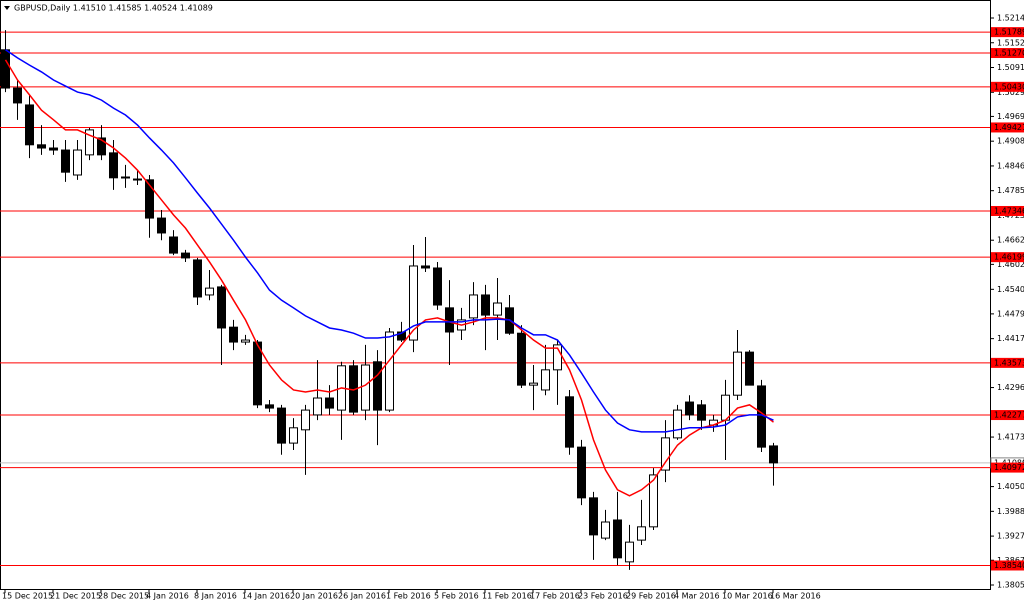 The width and height of the screenshot is (1024, 602). What do you see at coordinates (266, 596) in the screenshot?
I see `x-tick-label: 14 Jan 2016` at bounding box center [266, 596].